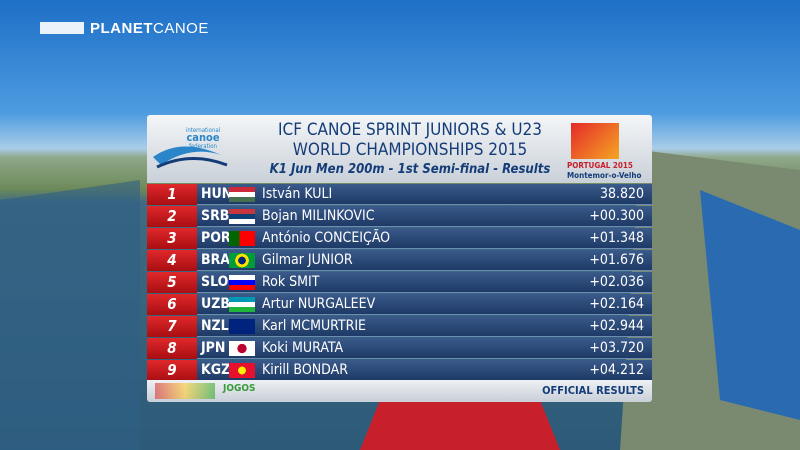 The width and height of the screenshot is (800, 450). I want to click on rank: 1, so click(172, 194).